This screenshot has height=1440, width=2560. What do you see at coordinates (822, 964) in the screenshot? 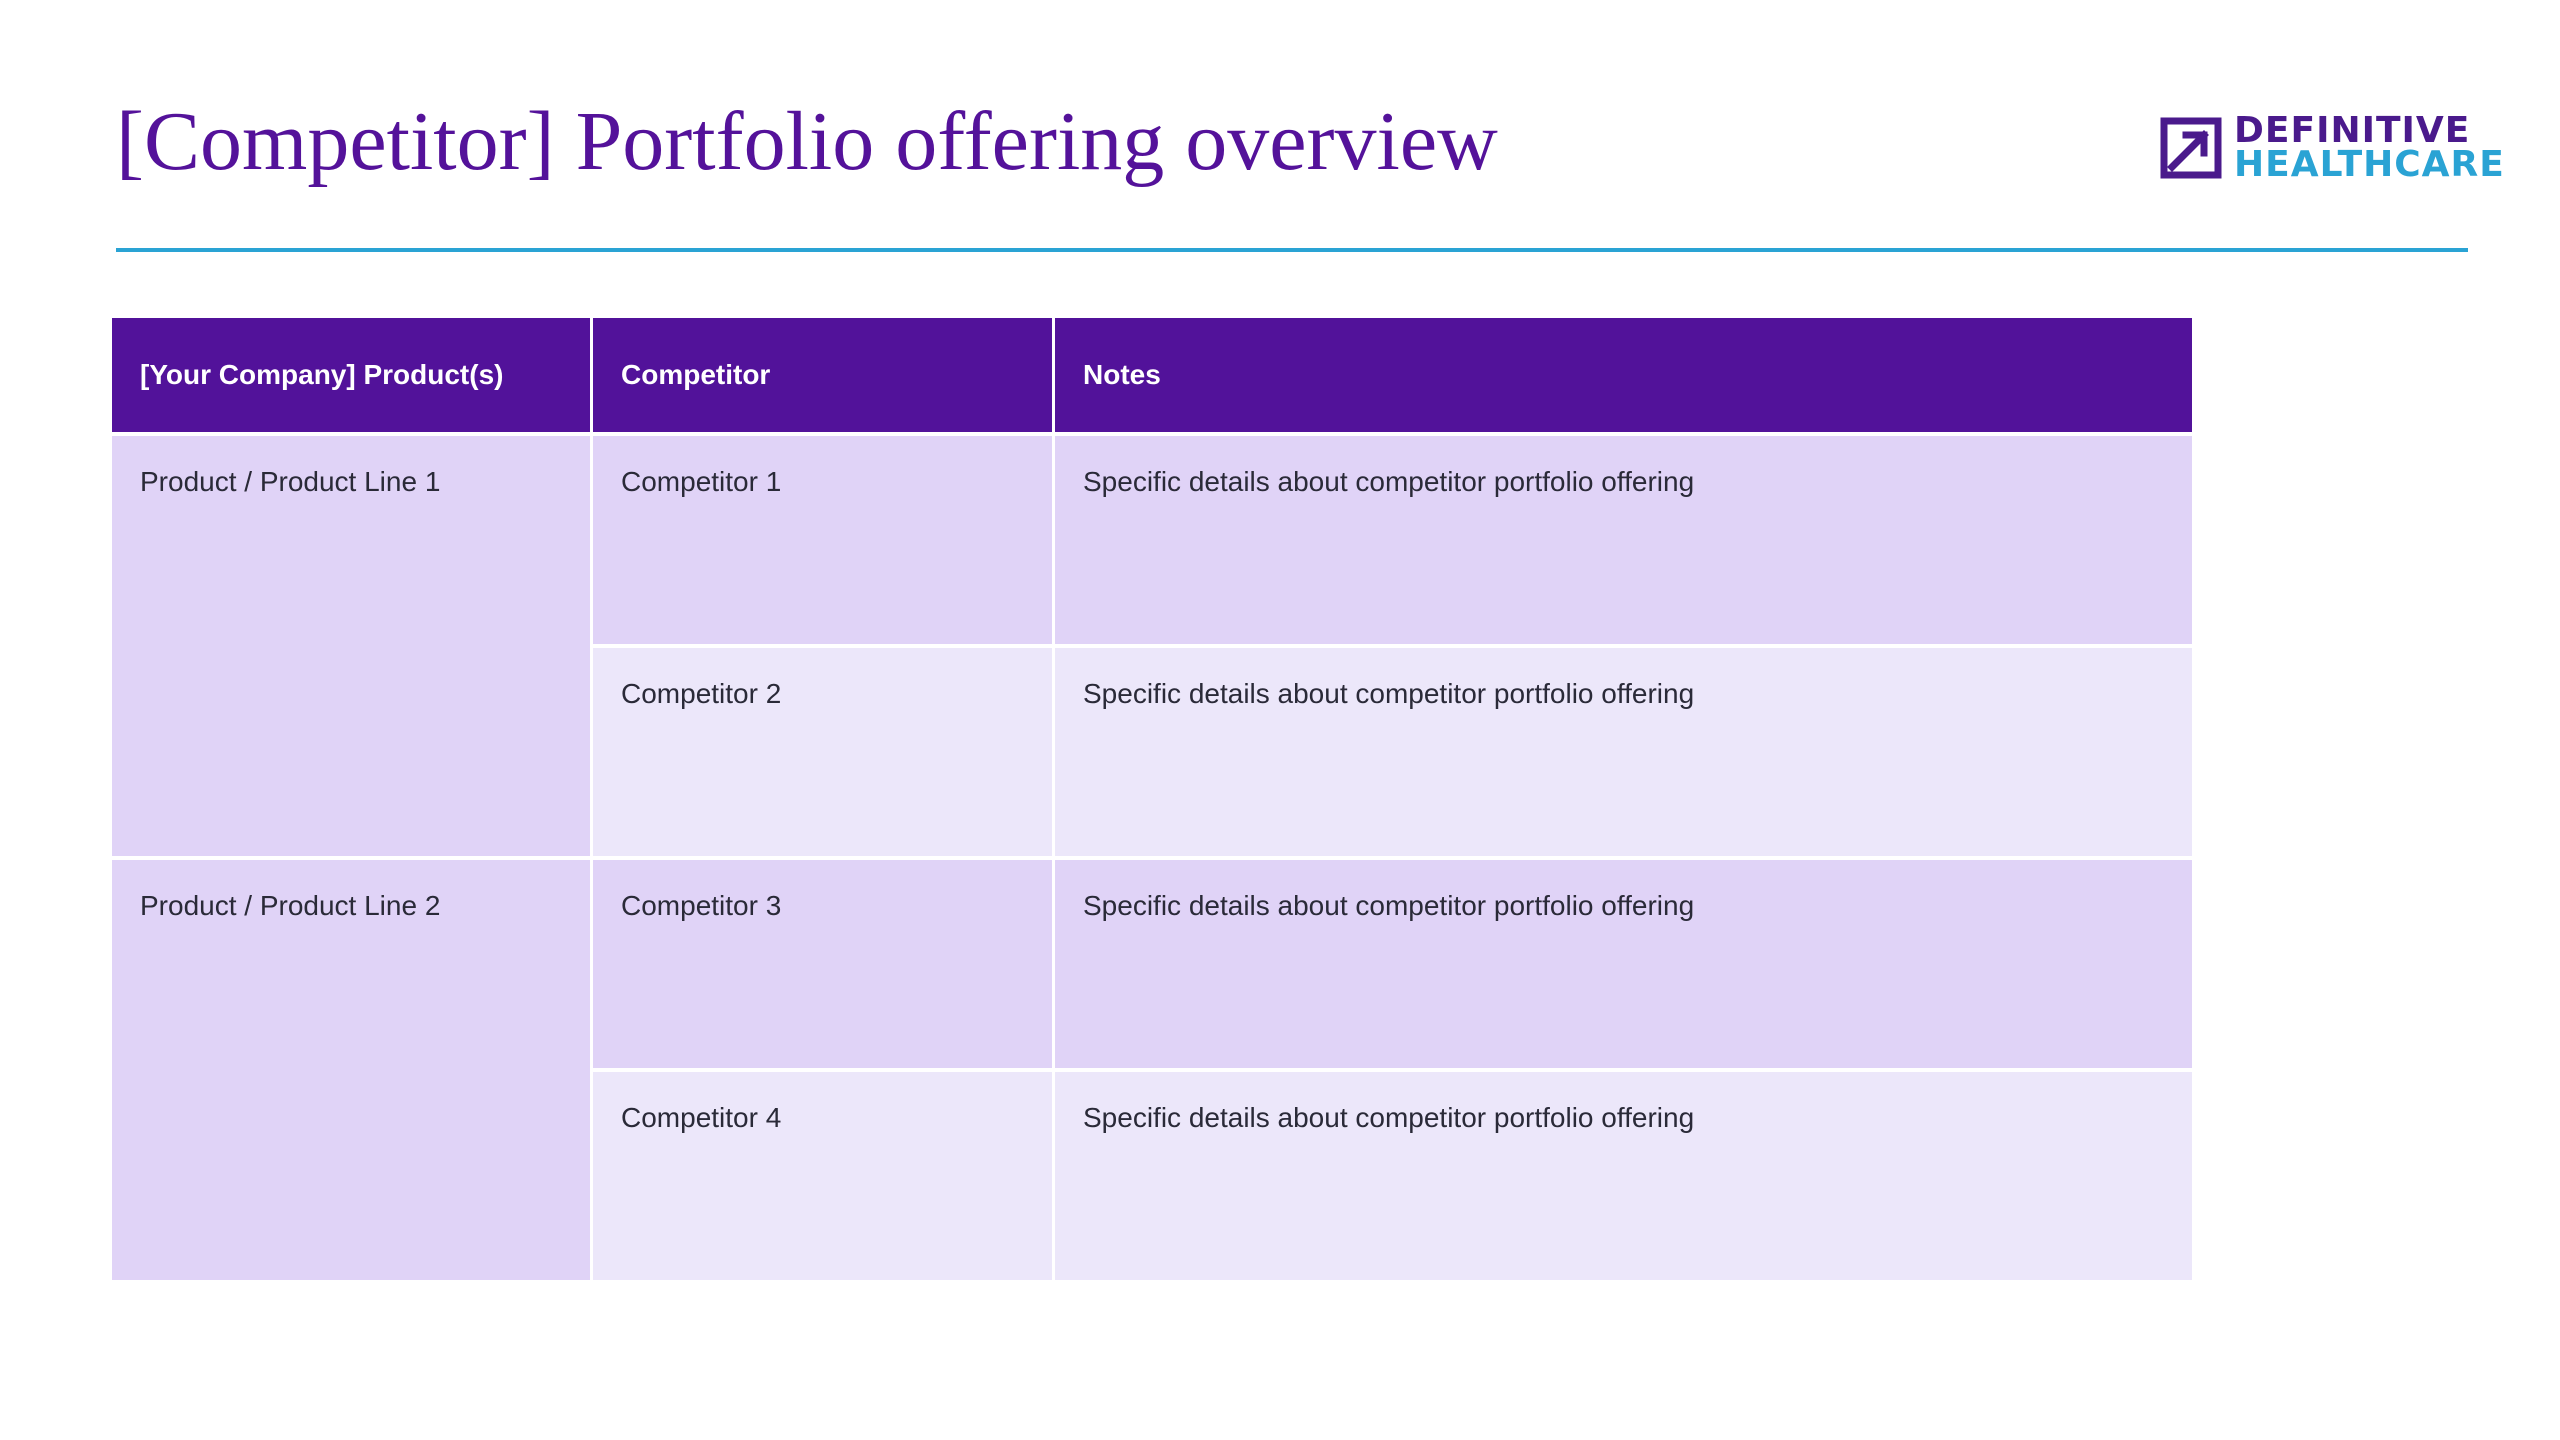
I see `competitor-cell: Competitor 3` at bounding box center [822, 964].